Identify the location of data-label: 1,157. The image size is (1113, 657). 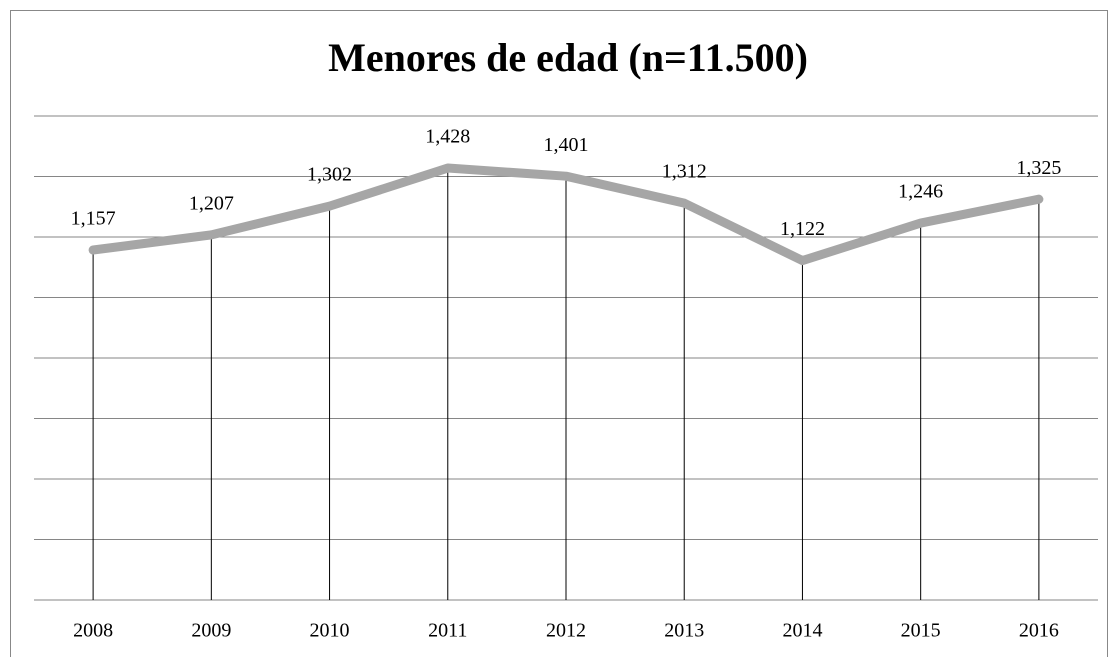
(93, 219).